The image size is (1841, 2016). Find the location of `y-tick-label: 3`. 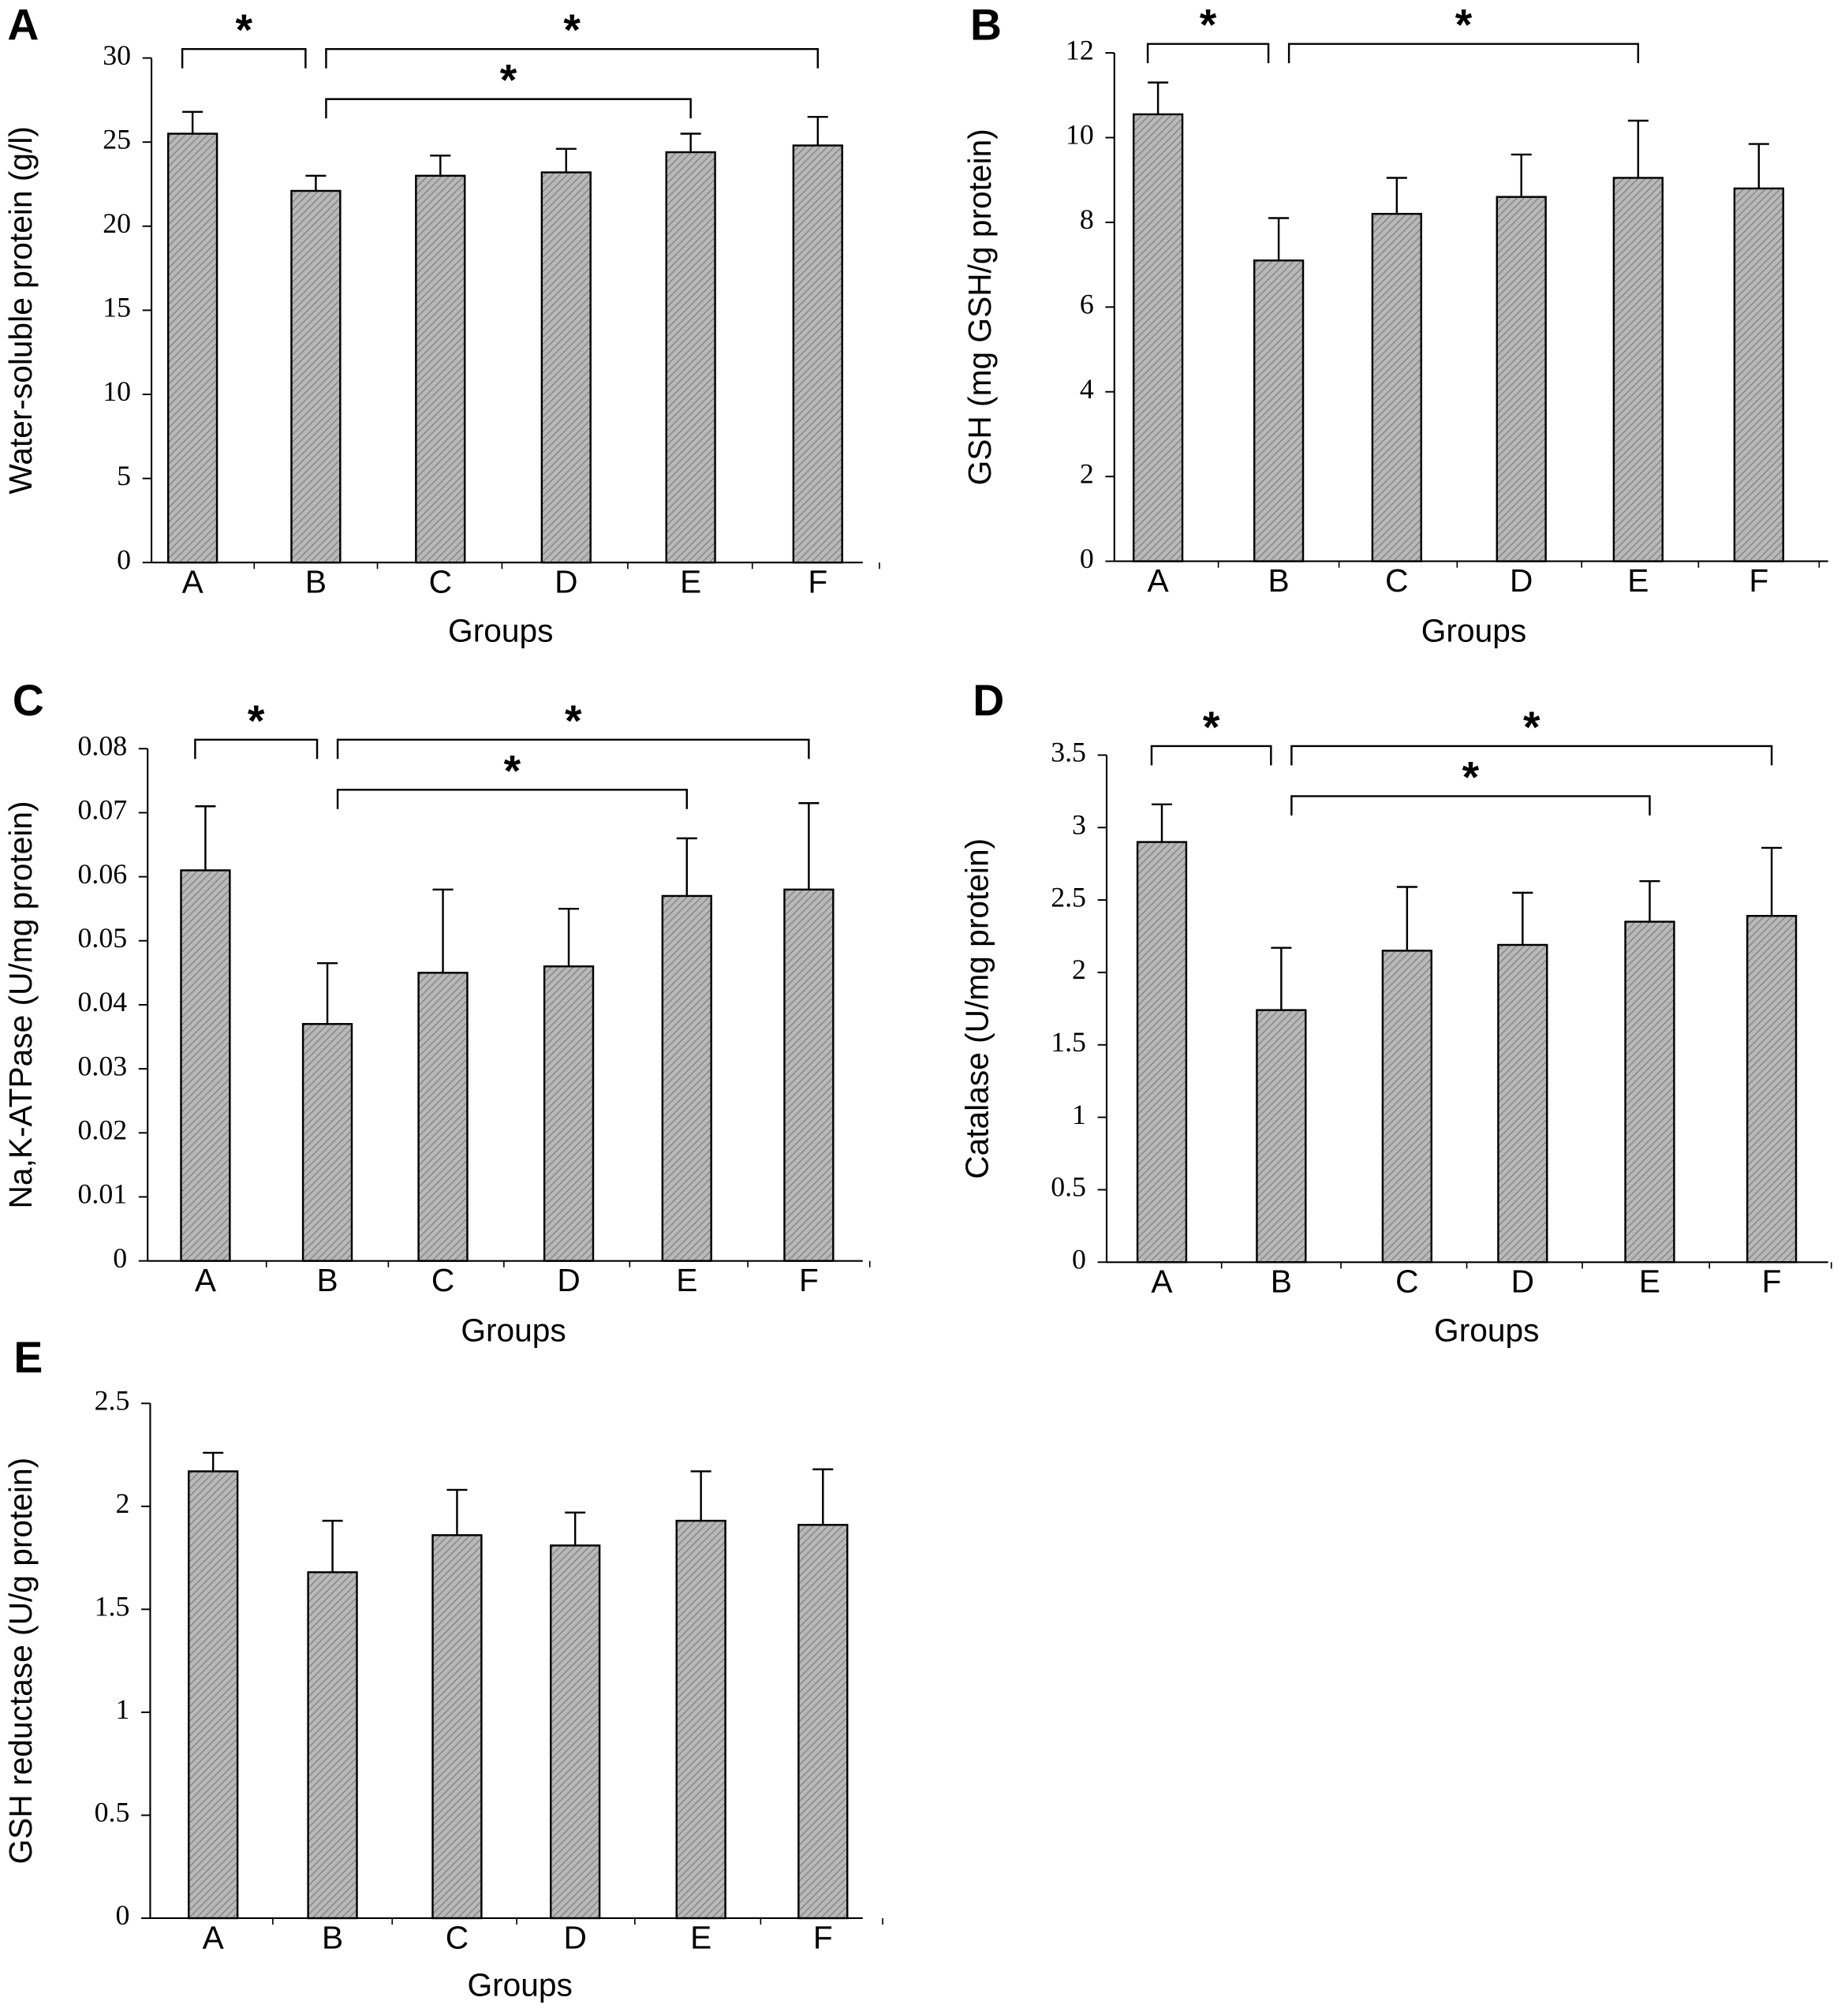

y-tick-label: 3 is located at coordinates (1079, 824).